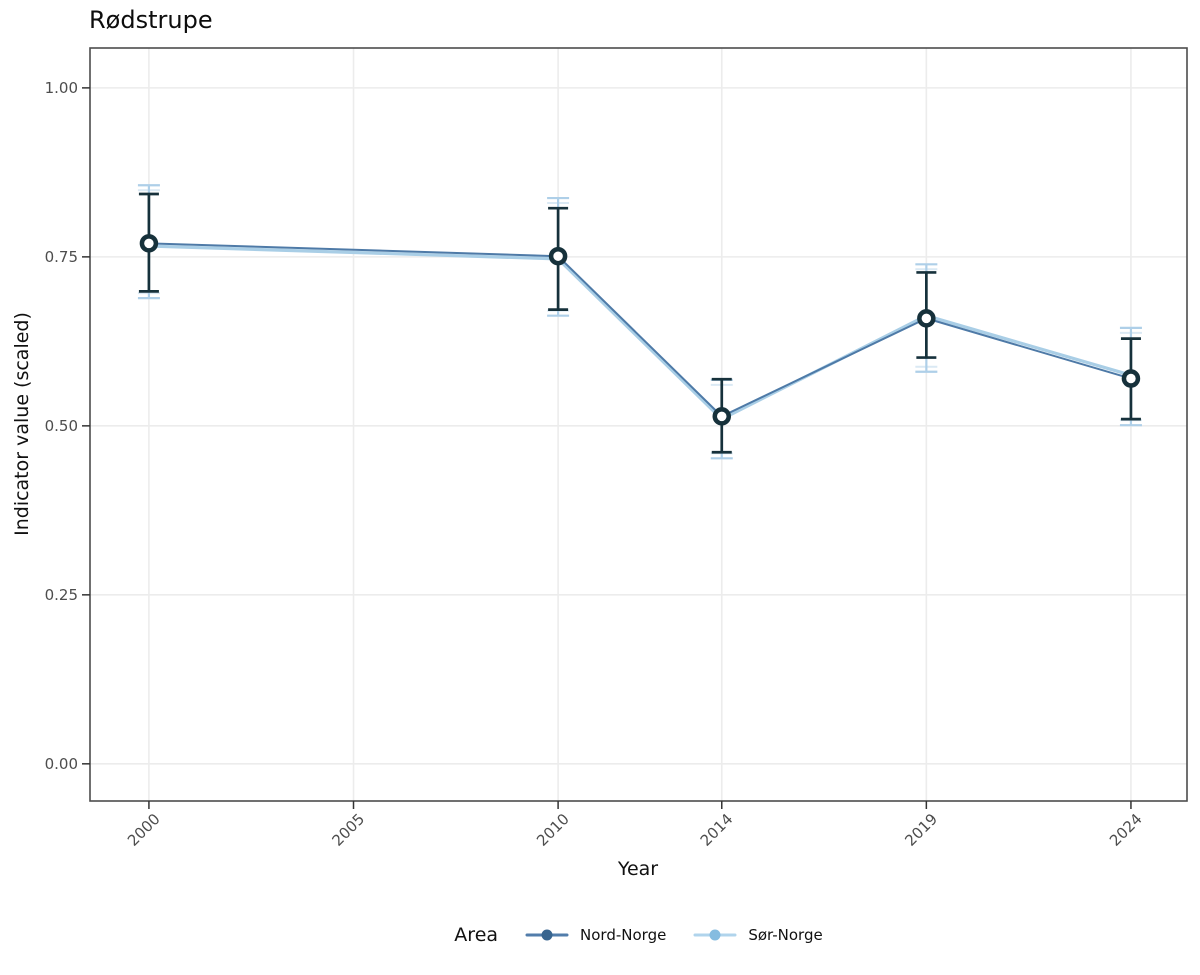 This screenshot has width=1200, height=975. I want to click on y-tick-label: 0.00, so click(61, 764).